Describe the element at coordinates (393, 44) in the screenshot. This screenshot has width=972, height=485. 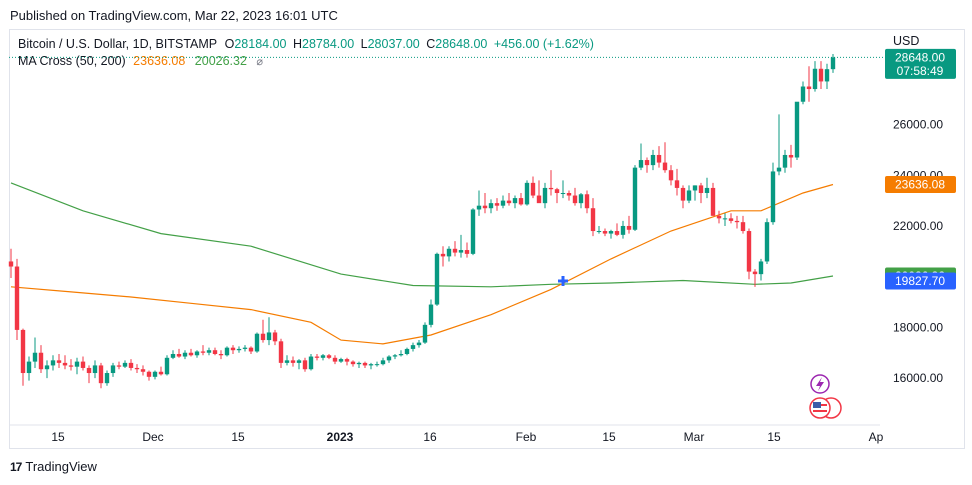
I see `low-value: 28037.00` at that location.